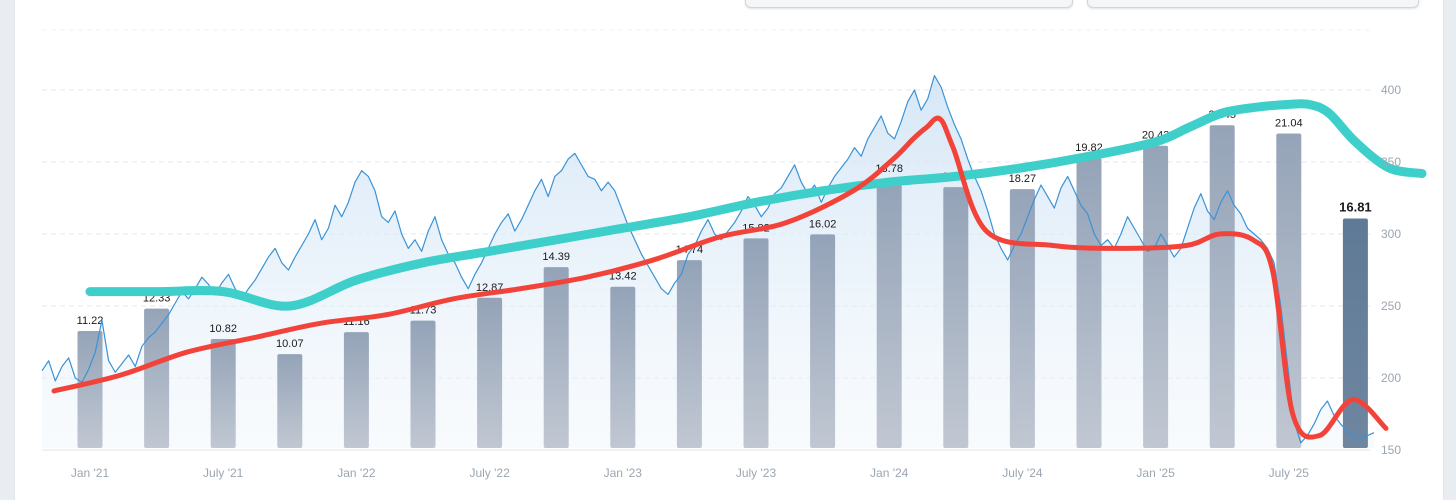 The image size is (1456, 500). Describe the element at coordinates (1391, 378) in the screenshot. I see `y-tick-label: 200` at that location.